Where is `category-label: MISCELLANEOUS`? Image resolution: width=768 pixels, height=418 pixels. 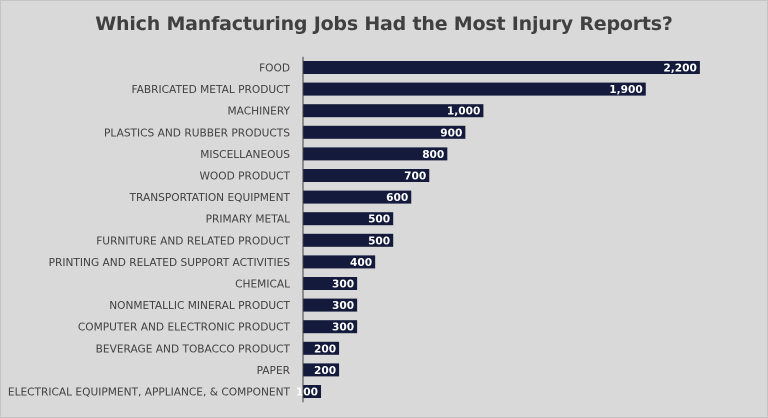
category-label: MISCELLANEOUS is located at coordinates (245, 155).